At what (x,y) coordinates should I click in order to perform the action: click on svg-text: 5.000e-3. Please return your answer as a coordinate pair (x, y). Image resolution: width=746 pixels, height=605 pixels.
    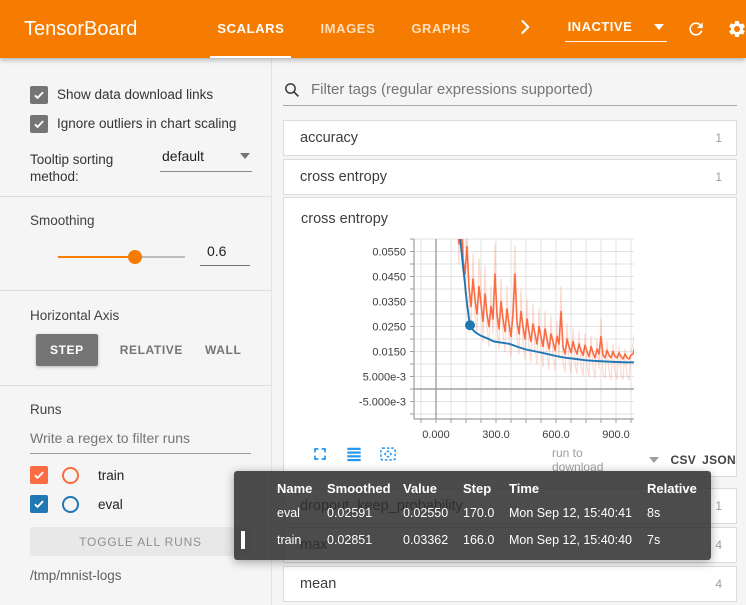
    Looking at the image, I should click on (384, 378).